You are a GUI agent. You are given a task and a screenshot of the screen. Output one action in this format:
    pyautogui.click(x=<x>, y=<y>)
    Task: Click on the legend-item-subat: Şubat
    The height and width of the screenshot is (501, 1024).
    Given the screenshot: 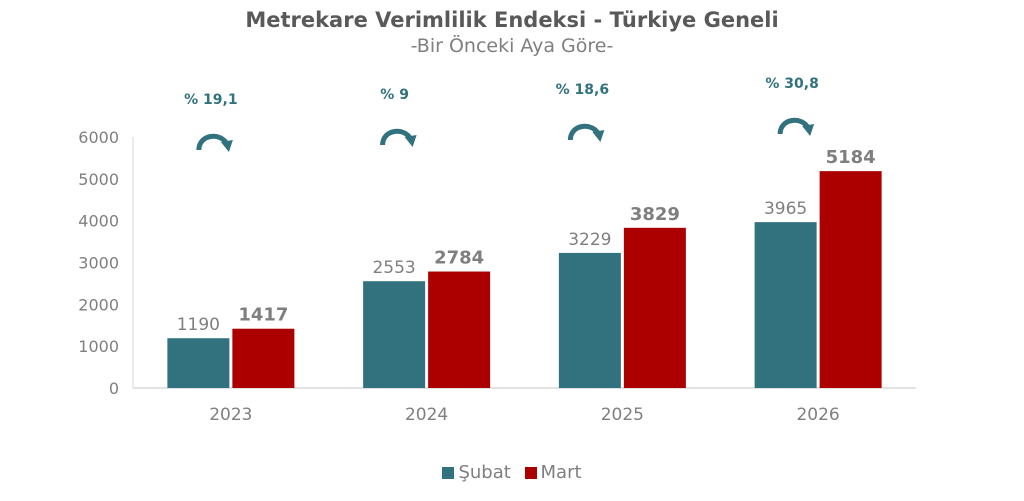 What is the action you would take?
    pyautogui.click(x=476, y=472)
    